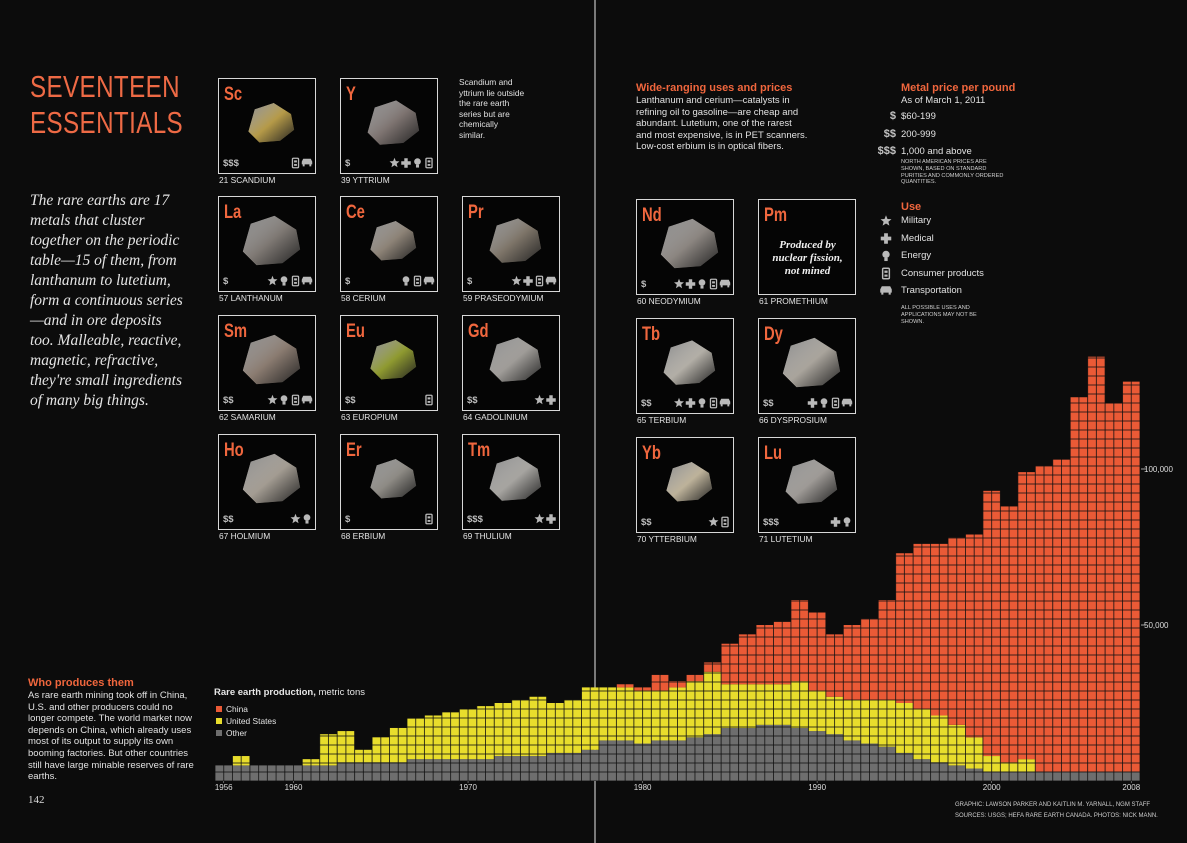 The width and height of the screenshot is (1187, 843). Describe the element at coordinates (889, 133) in the screenshot. I see `price-legend-symbol: $$` at that location.